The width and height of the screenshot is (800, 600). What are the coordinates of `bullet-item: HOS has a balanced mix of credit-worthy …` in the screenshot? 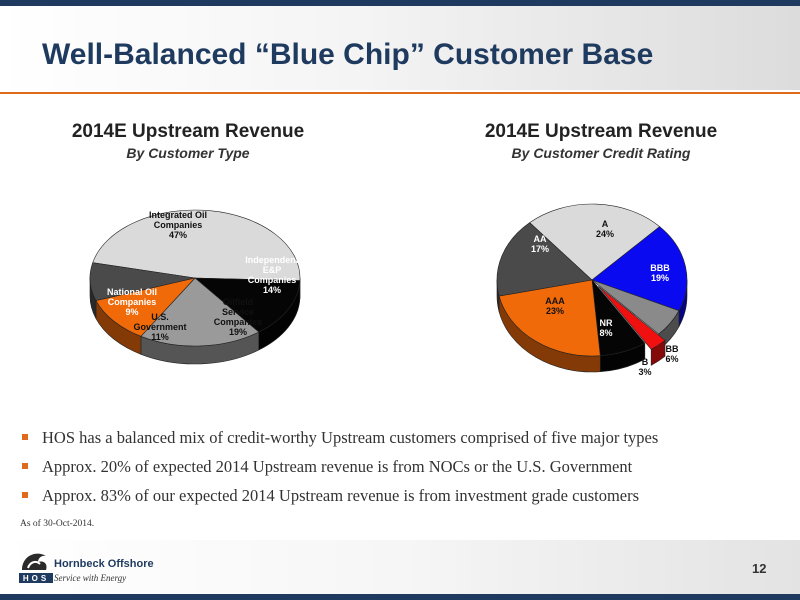 It's located at (407, 442).